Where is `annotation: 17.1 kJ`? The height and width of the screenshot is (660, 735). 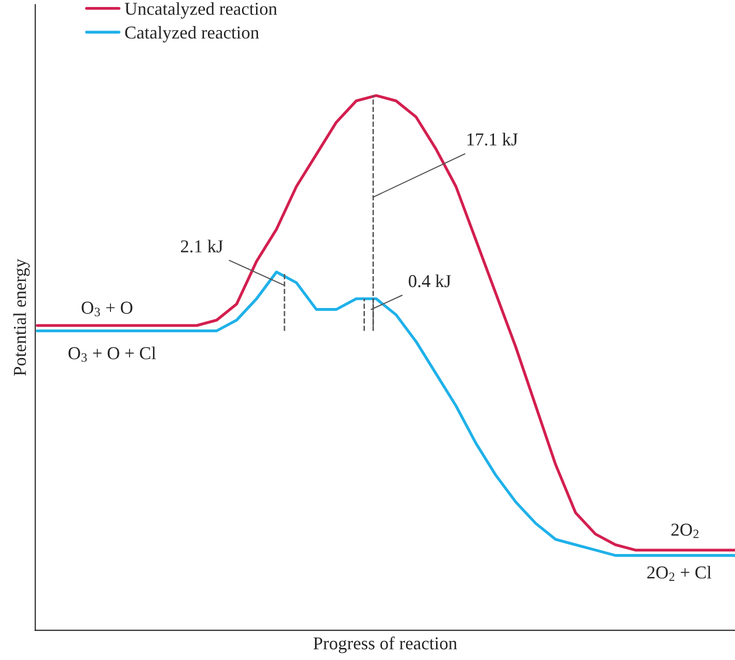
annotation: 17.1 kJ is located at coordinates (492, 139).